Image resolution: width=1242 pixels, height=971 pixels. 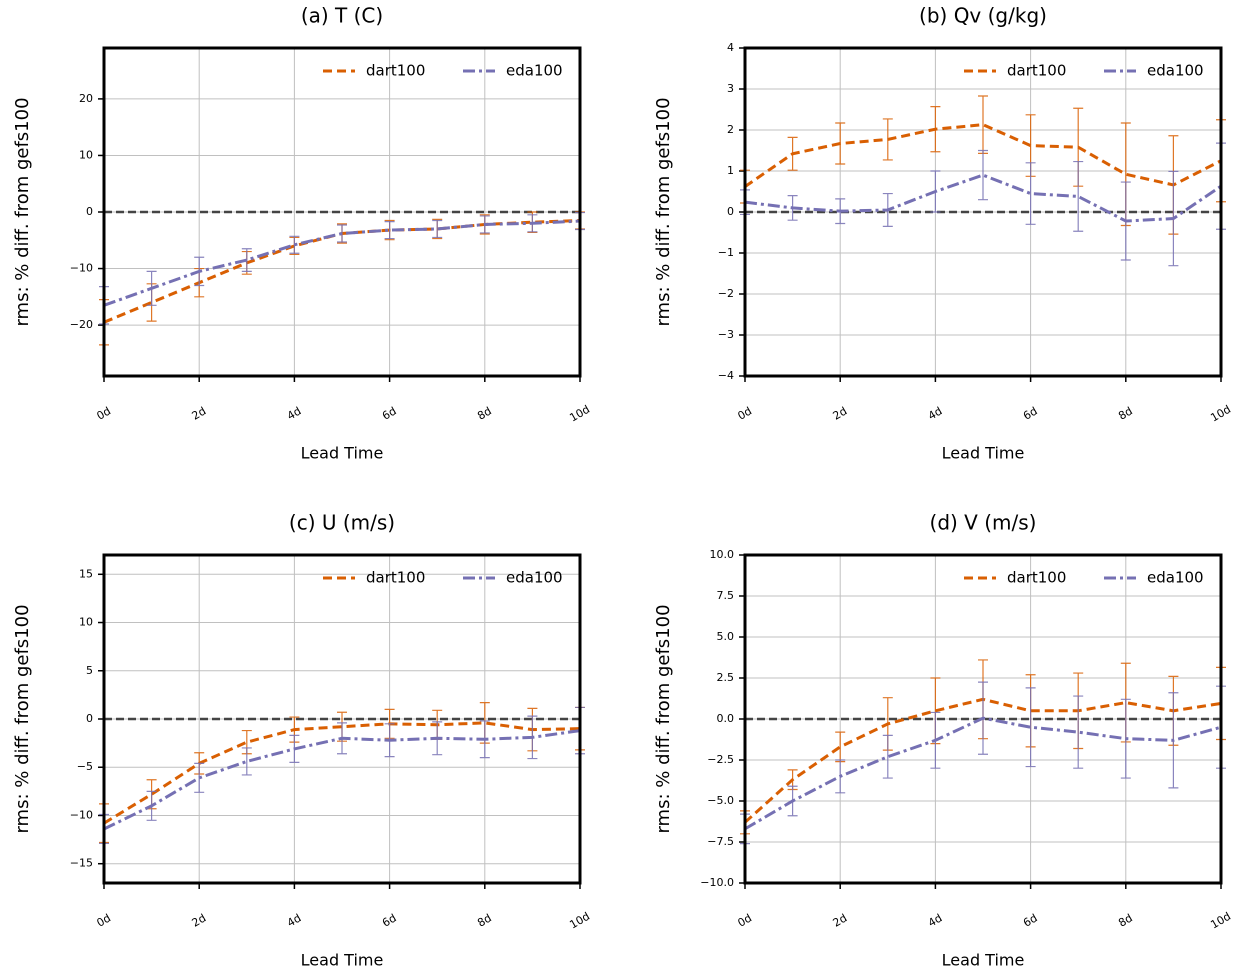 What do you see at coordinates (722, 554) in the screenshot?
I see `y-tick-label: 10.0` at bounding box center [722, 554].